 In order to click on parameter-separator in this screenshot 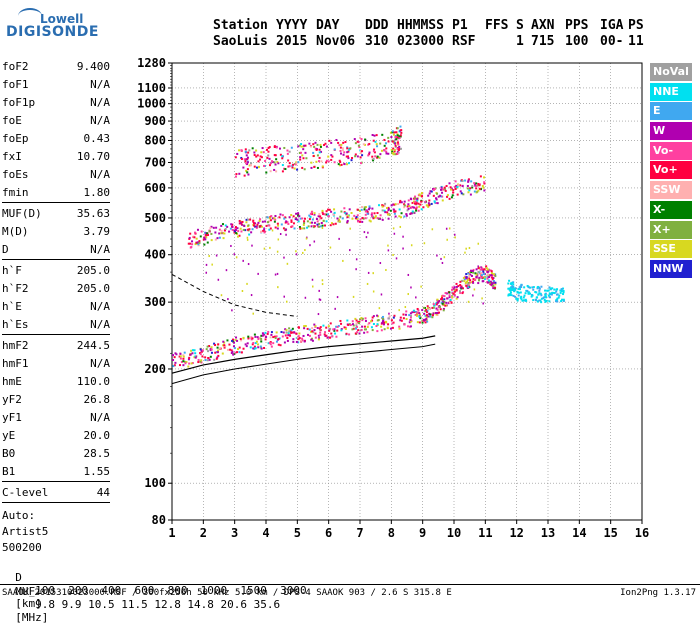, I will do `click(56, 203)`.